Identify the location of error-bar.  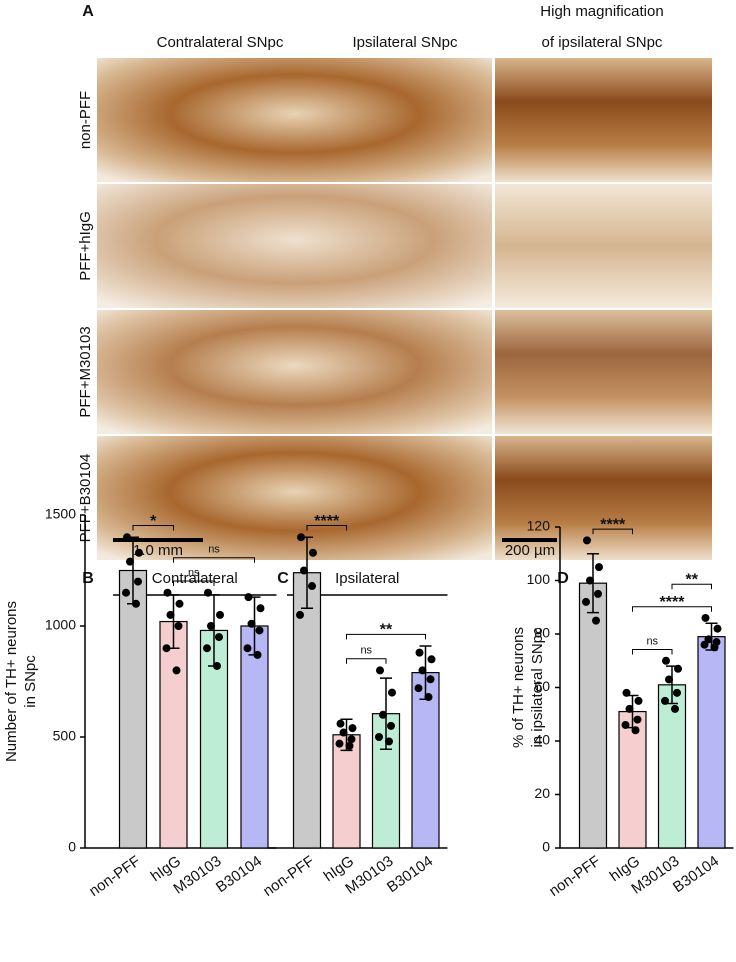
(593, 583).